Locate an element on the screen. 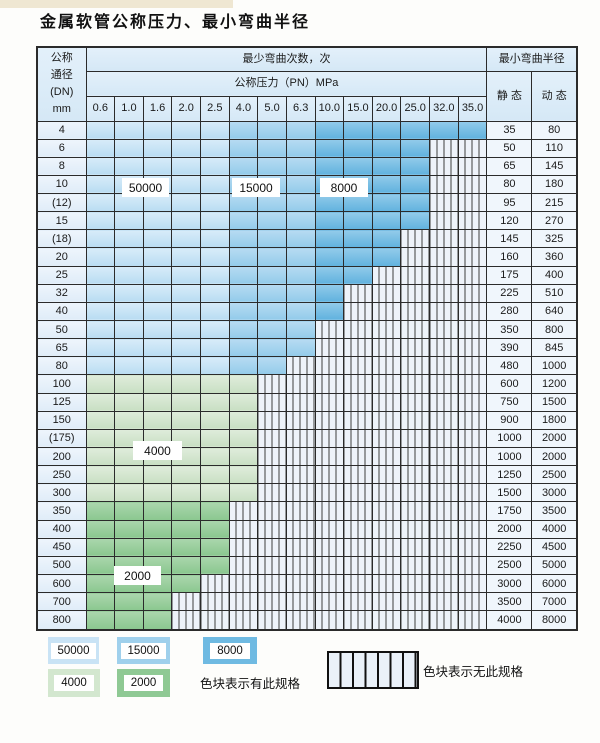  table-row: 500 2500 5000 is located at coordinates (307, 565).